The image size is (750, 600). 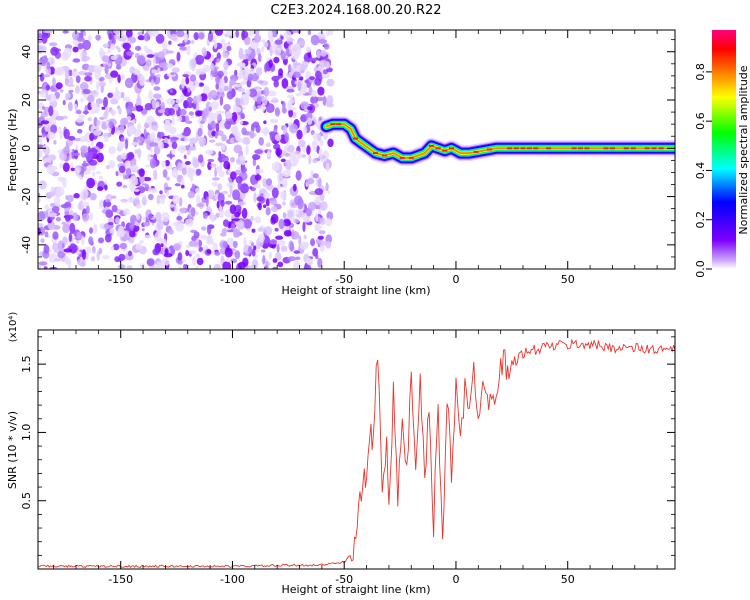 I want to click on snr-x-tick-label: 0, so click(x=455, y=579).